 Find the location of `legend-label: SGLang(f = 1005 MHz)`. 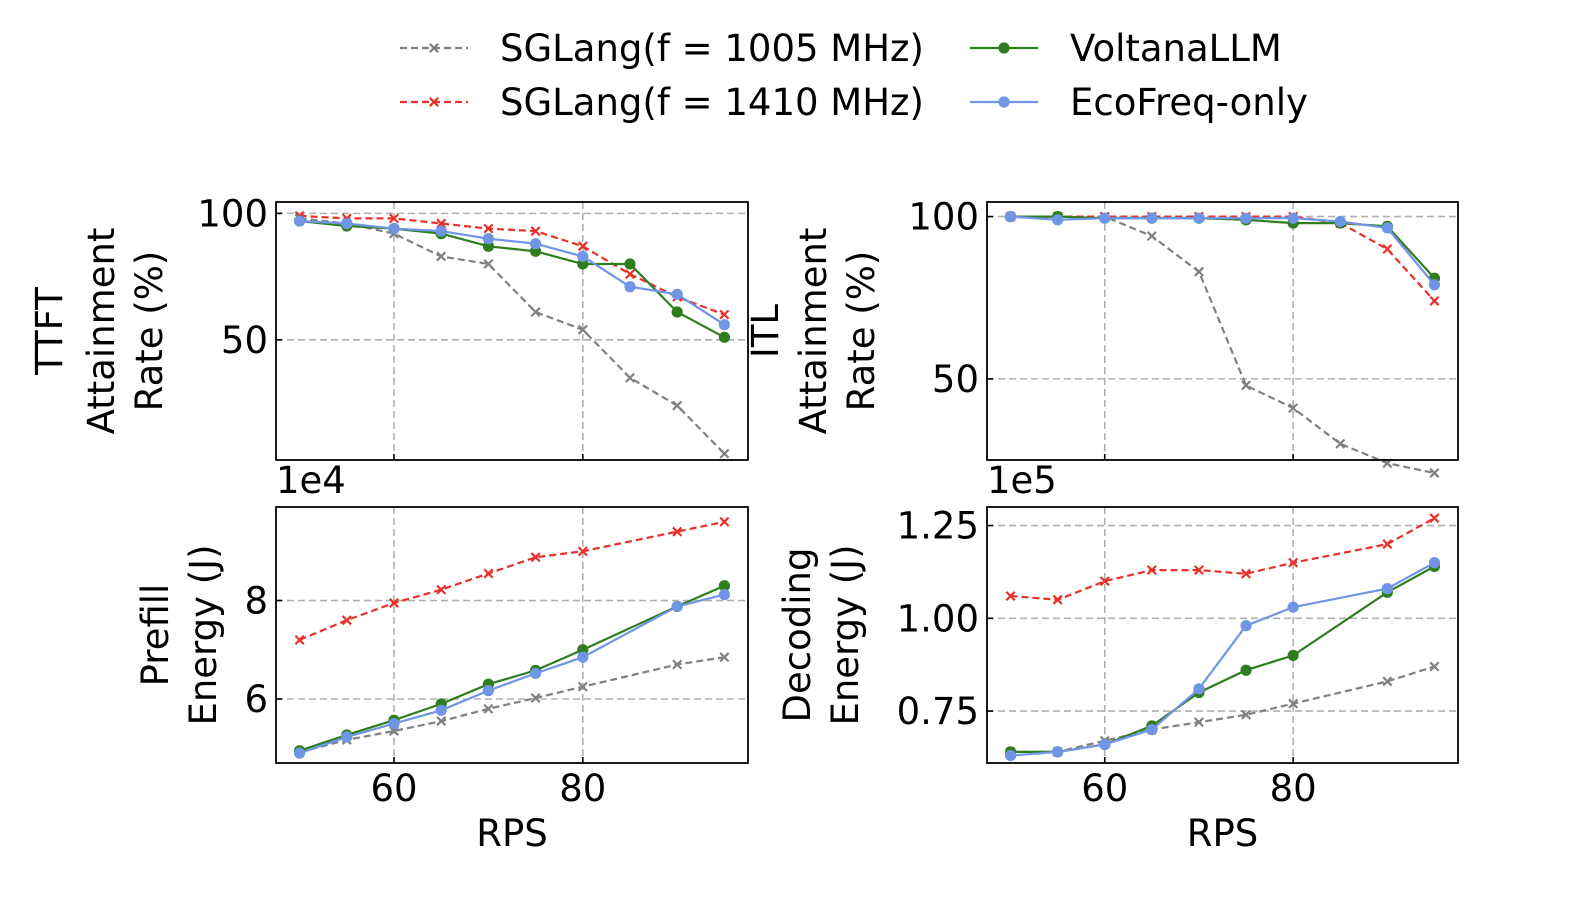

legend-label: SGLang(f = 1005 MHz) is located at coordinates (712, 48).